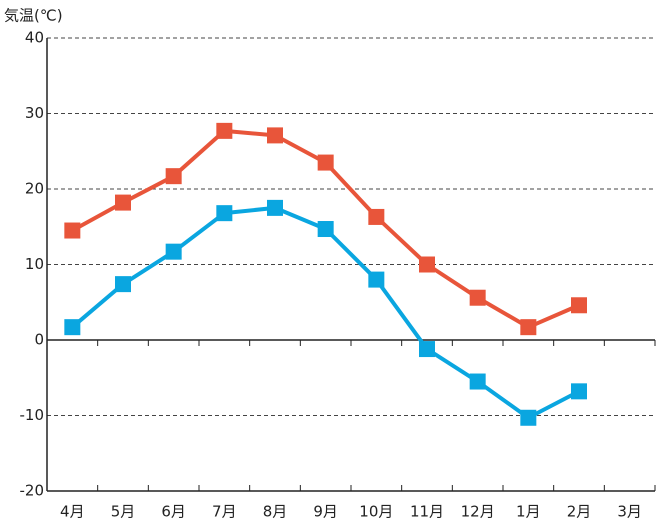 The image size is (662, 529). What do you see at coordinates (427, 512) in the screenshot?
I see `x-tick-label: 11月` at bounding box center [427, 512].